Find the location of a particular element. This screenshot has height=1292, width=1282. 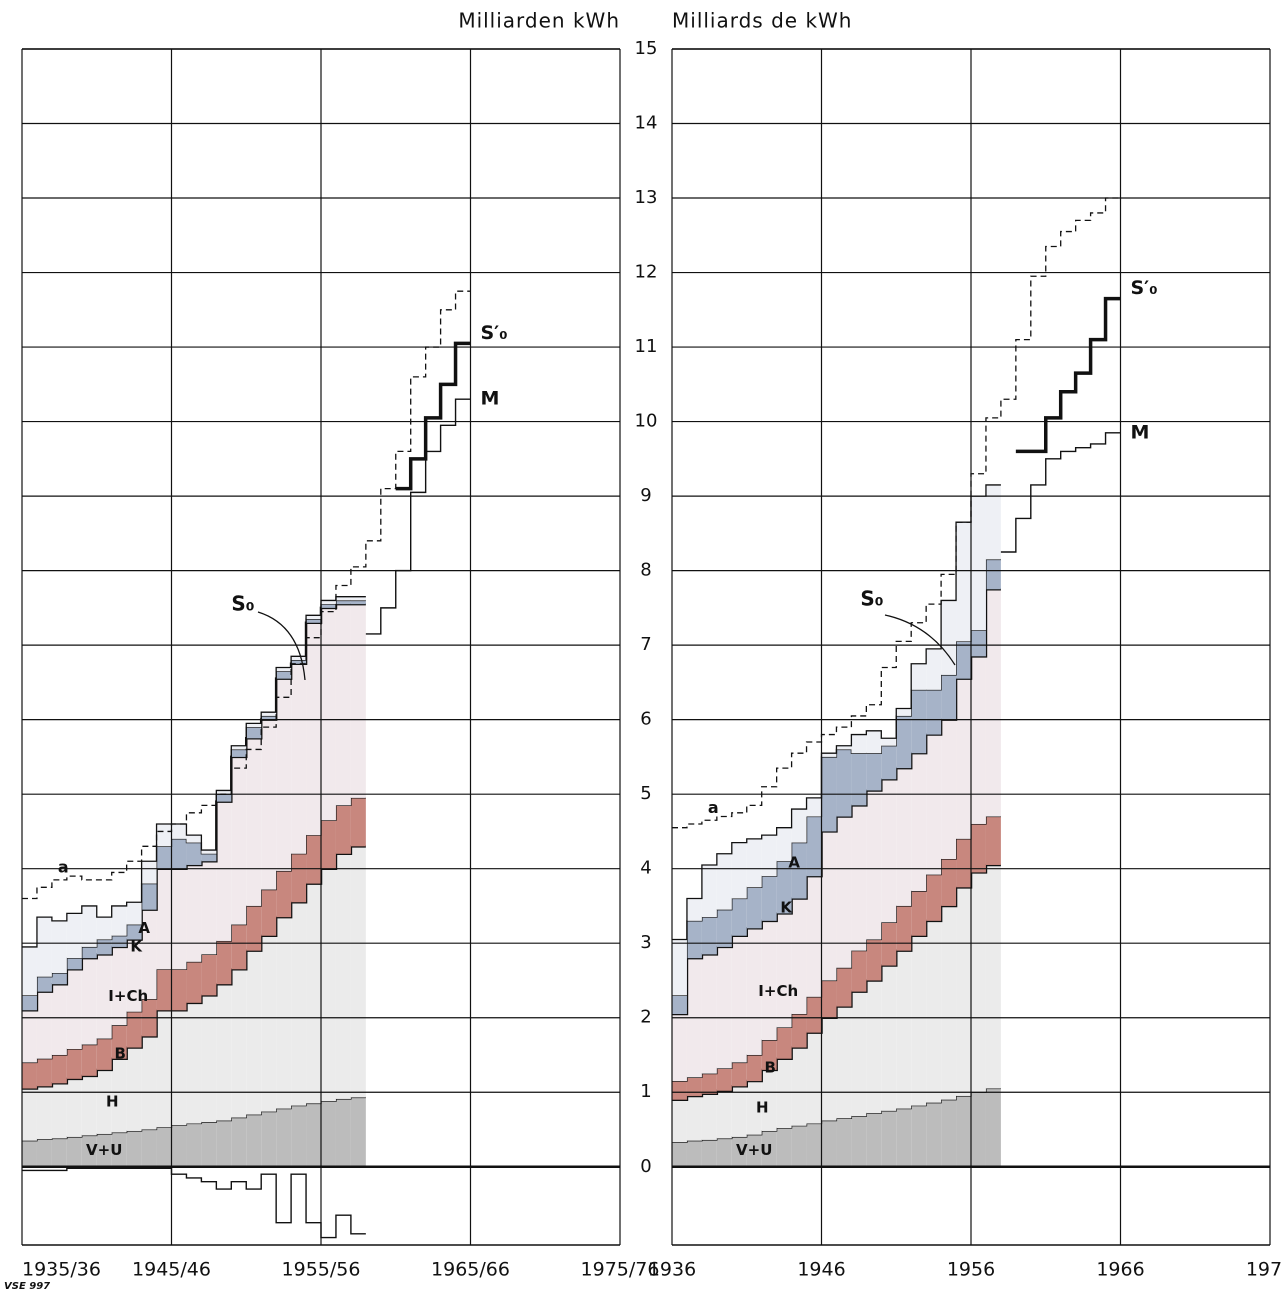

annotation-leader is located at coordinates (281, 646).